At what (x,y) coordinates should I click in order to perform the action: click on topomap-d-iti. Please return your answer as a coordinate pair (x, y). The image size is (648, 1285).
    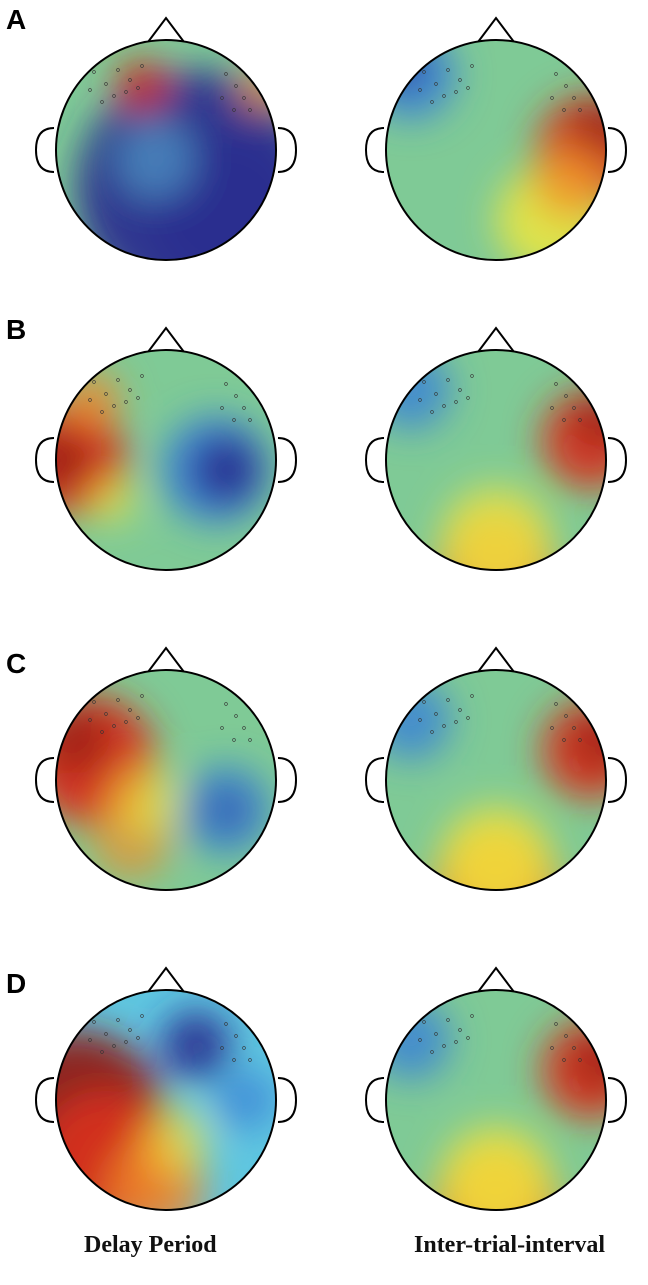
    Looking at the image, I should click on (496, 1088).